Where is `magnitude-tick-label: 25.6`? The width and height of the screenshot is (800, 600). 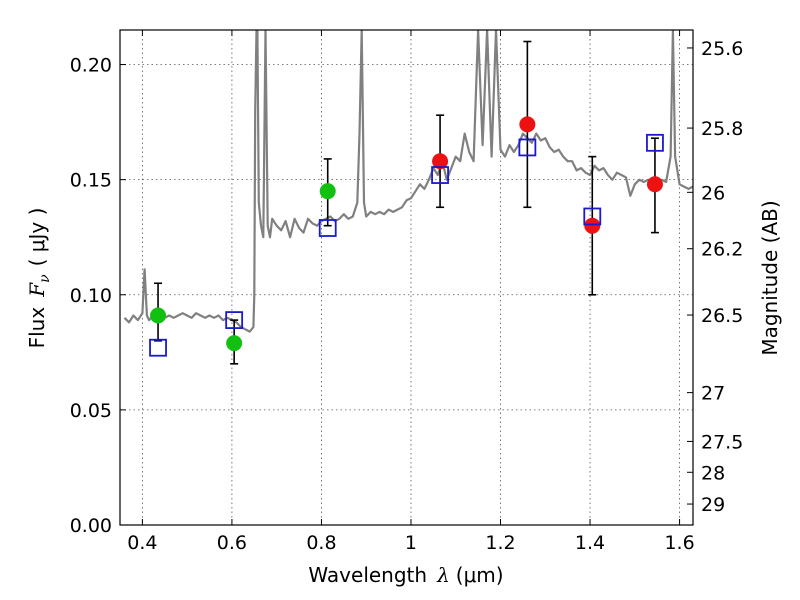
magnitude-tick-label: 25.6 is located at coordinates (722, 49).